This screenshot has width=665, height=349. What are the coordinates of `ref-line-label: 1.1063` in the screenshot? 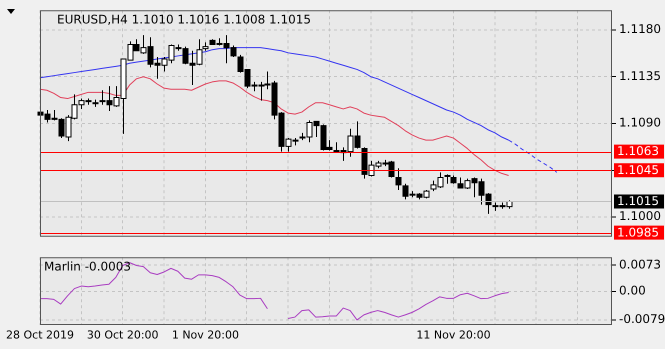 It's located at (638, 151).